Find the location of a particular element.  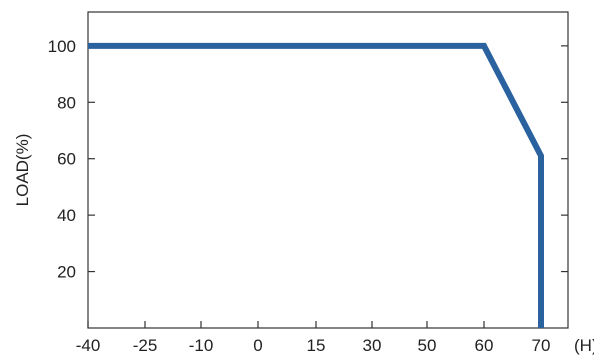

y-tick-label: 20 is located at coordinates (66, 272).